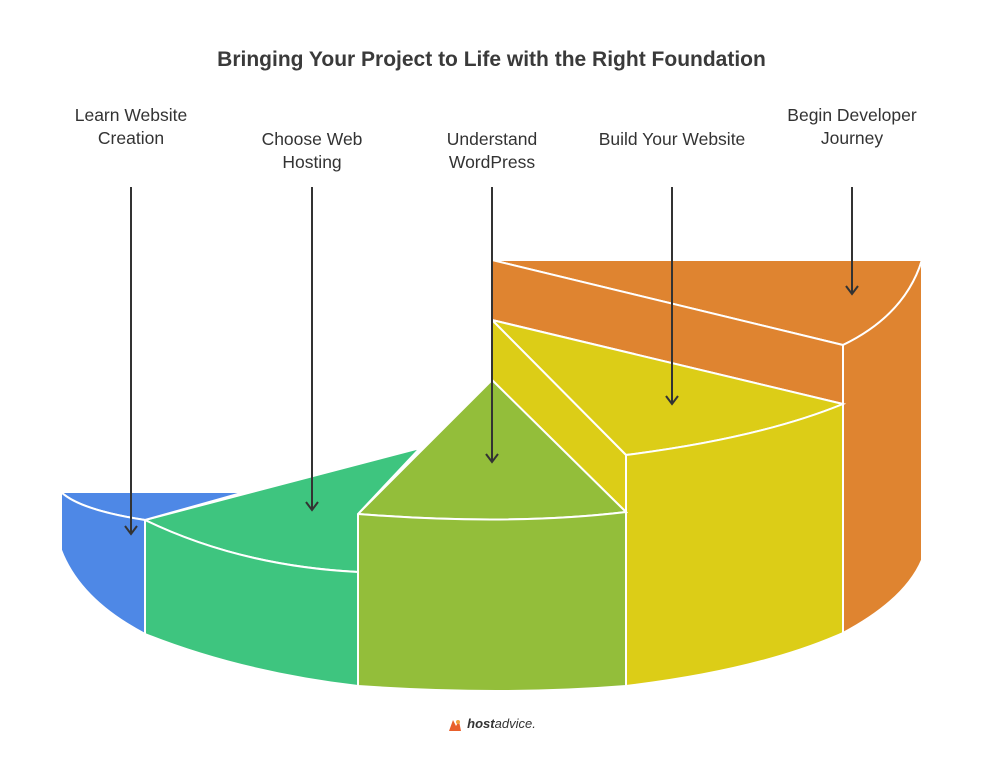  I want to click on label-understand-wordpress: Understand WordPress, so click(492, 150).